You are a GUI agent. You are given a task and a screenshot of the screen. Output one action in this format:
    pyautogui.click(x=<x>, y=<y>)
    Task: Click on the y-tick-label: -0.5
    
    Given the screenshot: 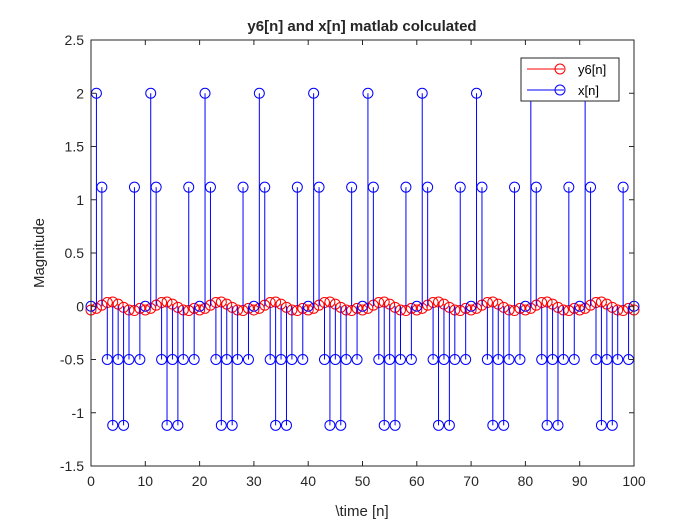 What is the action you would take?
    pyautogui.click(x=72, y=360)
    